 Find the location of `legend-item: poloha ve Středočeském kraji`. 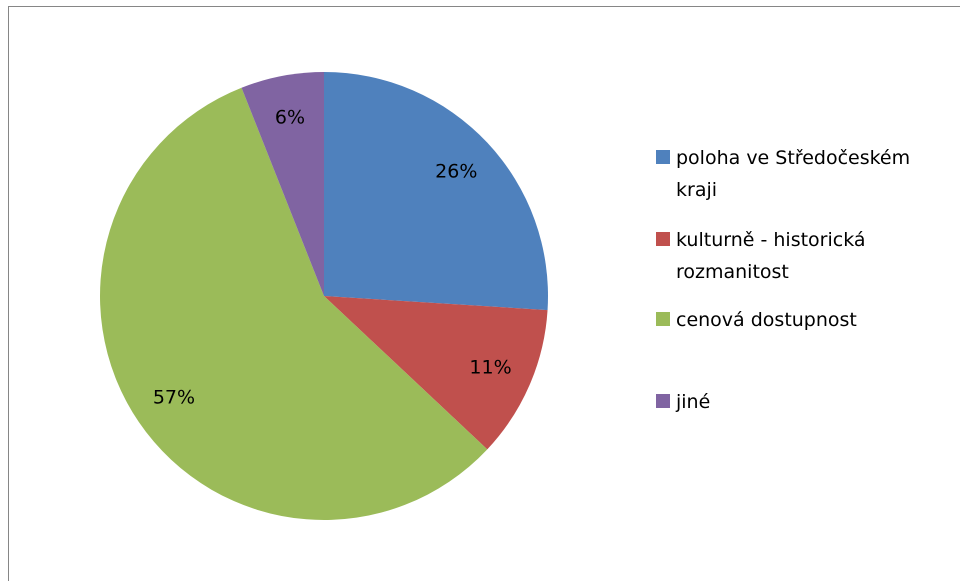

legend-item: poloha ve Středočeském kraji is located at coordinates (806, 174).